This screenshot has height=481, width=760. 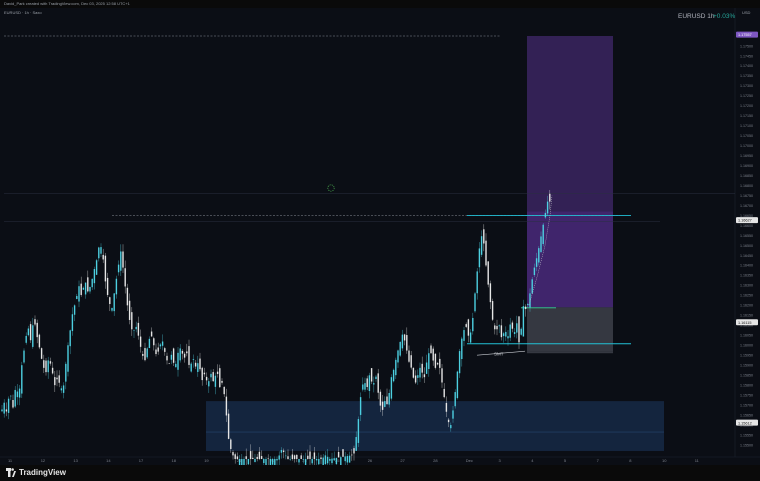 I want to click on risk-zone, so click(x=570, y=329).